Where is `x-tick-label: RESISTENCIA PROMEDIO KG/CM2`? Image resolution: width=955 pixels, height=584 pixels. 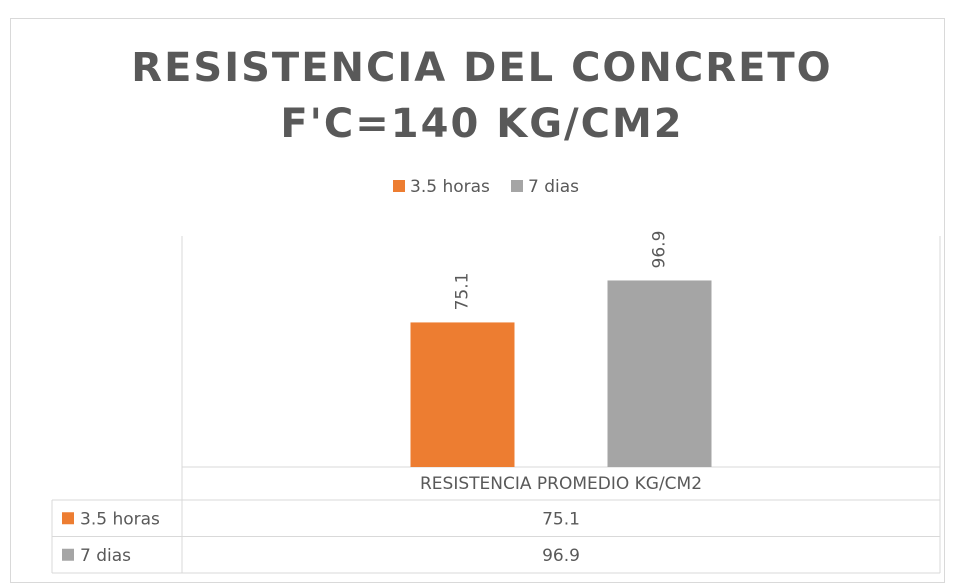
x-tick-label: RESISTENCIA PROMEDIO KG/CM2 is located at coordinates (561, 484).